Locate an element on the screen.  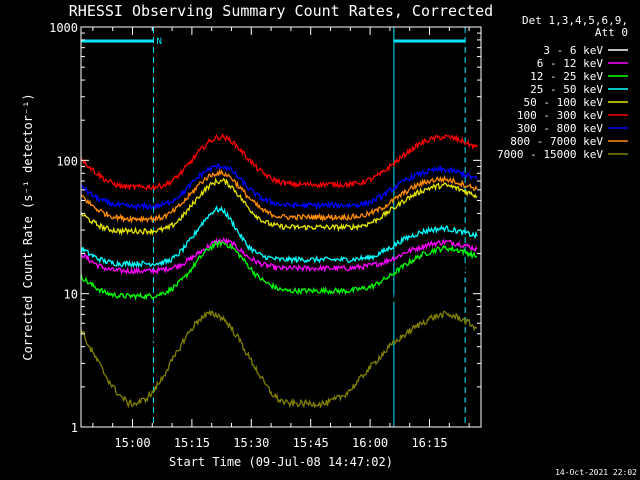
legend-label-7: 800 - 7000 keV is located at coordinates (556, 141).